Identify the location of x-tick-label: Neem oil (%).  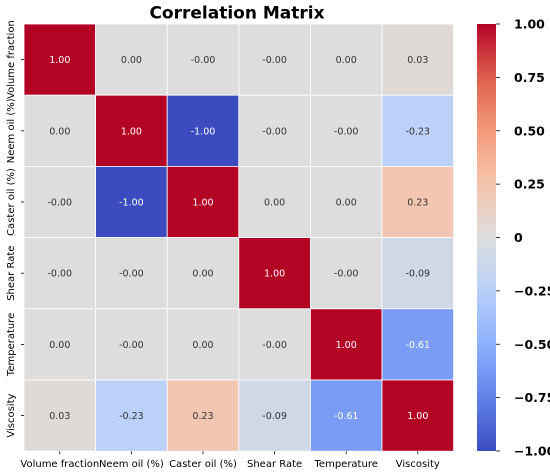
(131, 464).